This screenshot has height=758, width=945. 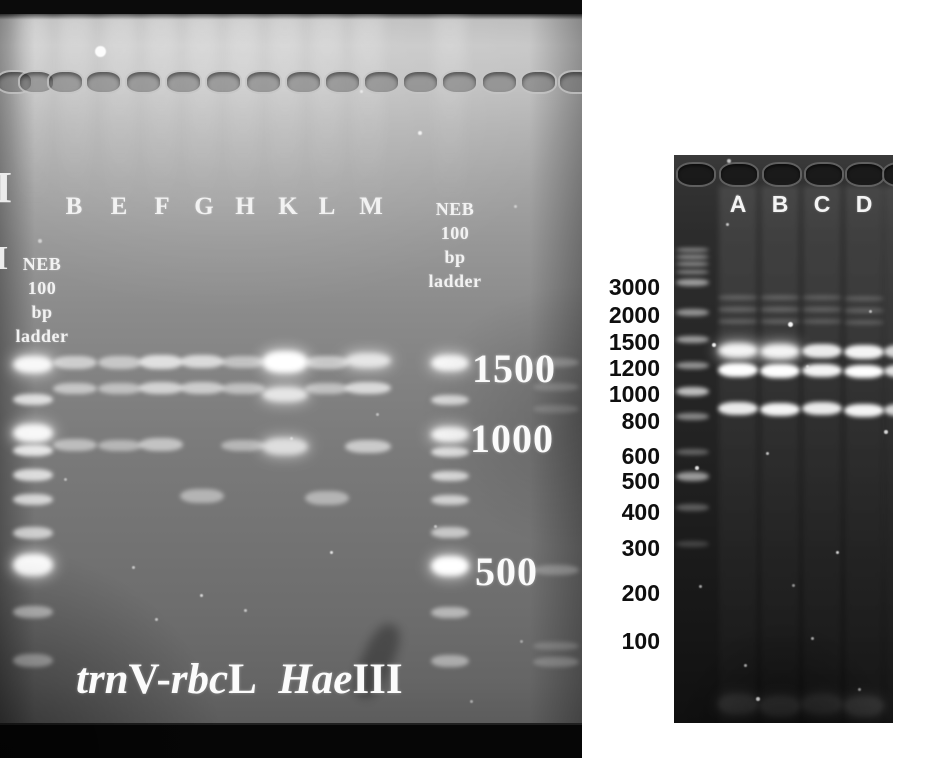 I want to click on lane-label-E: E, so click(x=119, y=206).